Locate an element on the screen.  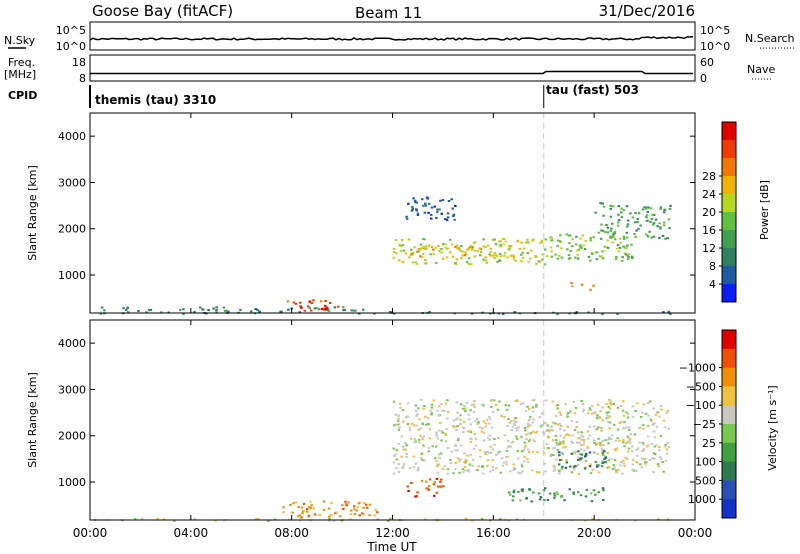
y-tick-label: 1000 is located at coordinates (72, 482).